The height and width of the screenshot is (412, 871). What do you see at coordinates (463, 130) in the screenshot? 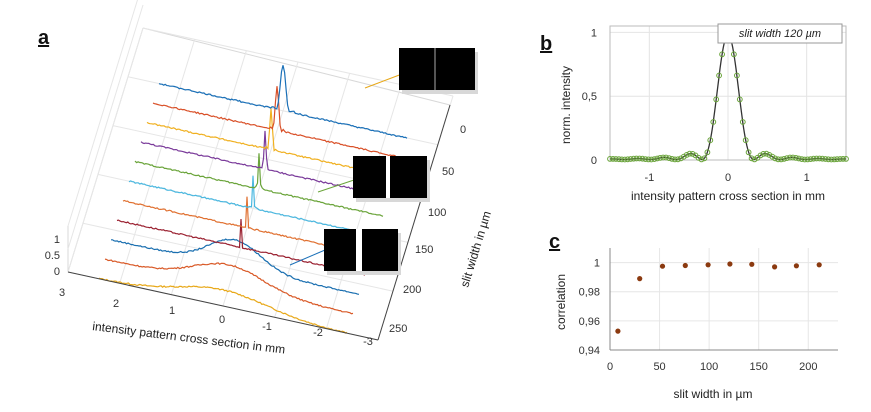
I see `a-y-tick: 0` at bounding box center [463, 130].